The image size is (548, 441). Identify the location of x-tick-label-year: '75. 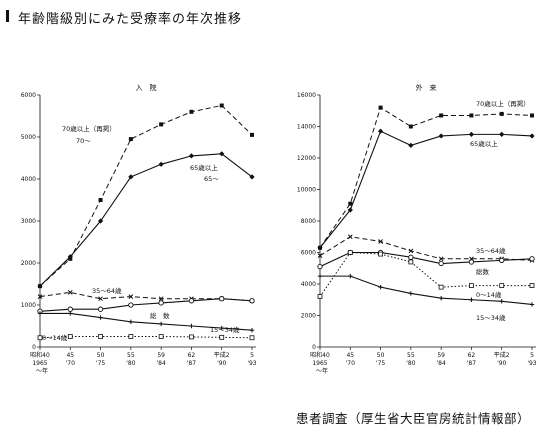
(100, 363).